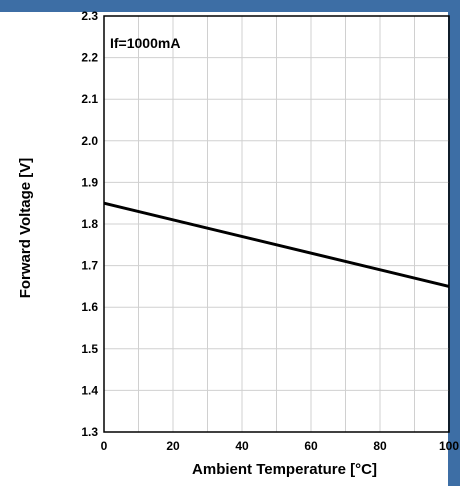 The height and width of the screenshot is (486, 460). What do you see at coordinates (89, 16) in the screenshot?
I see `y-tick-label: 2.3` at bounding box center [89, 16].